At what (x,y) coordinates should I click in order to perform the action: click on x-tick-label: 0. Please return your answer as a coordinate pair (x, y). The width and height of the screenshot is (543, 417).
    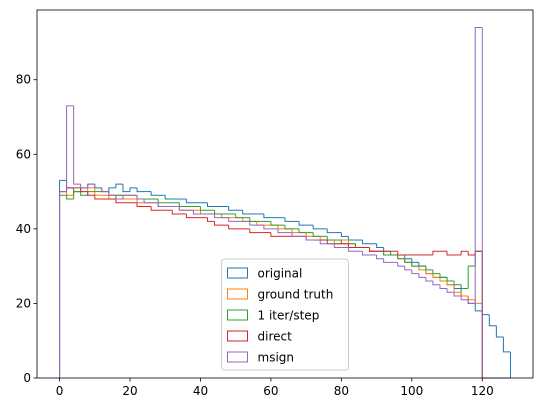
    Looking at the image, I should click on (60, 391).